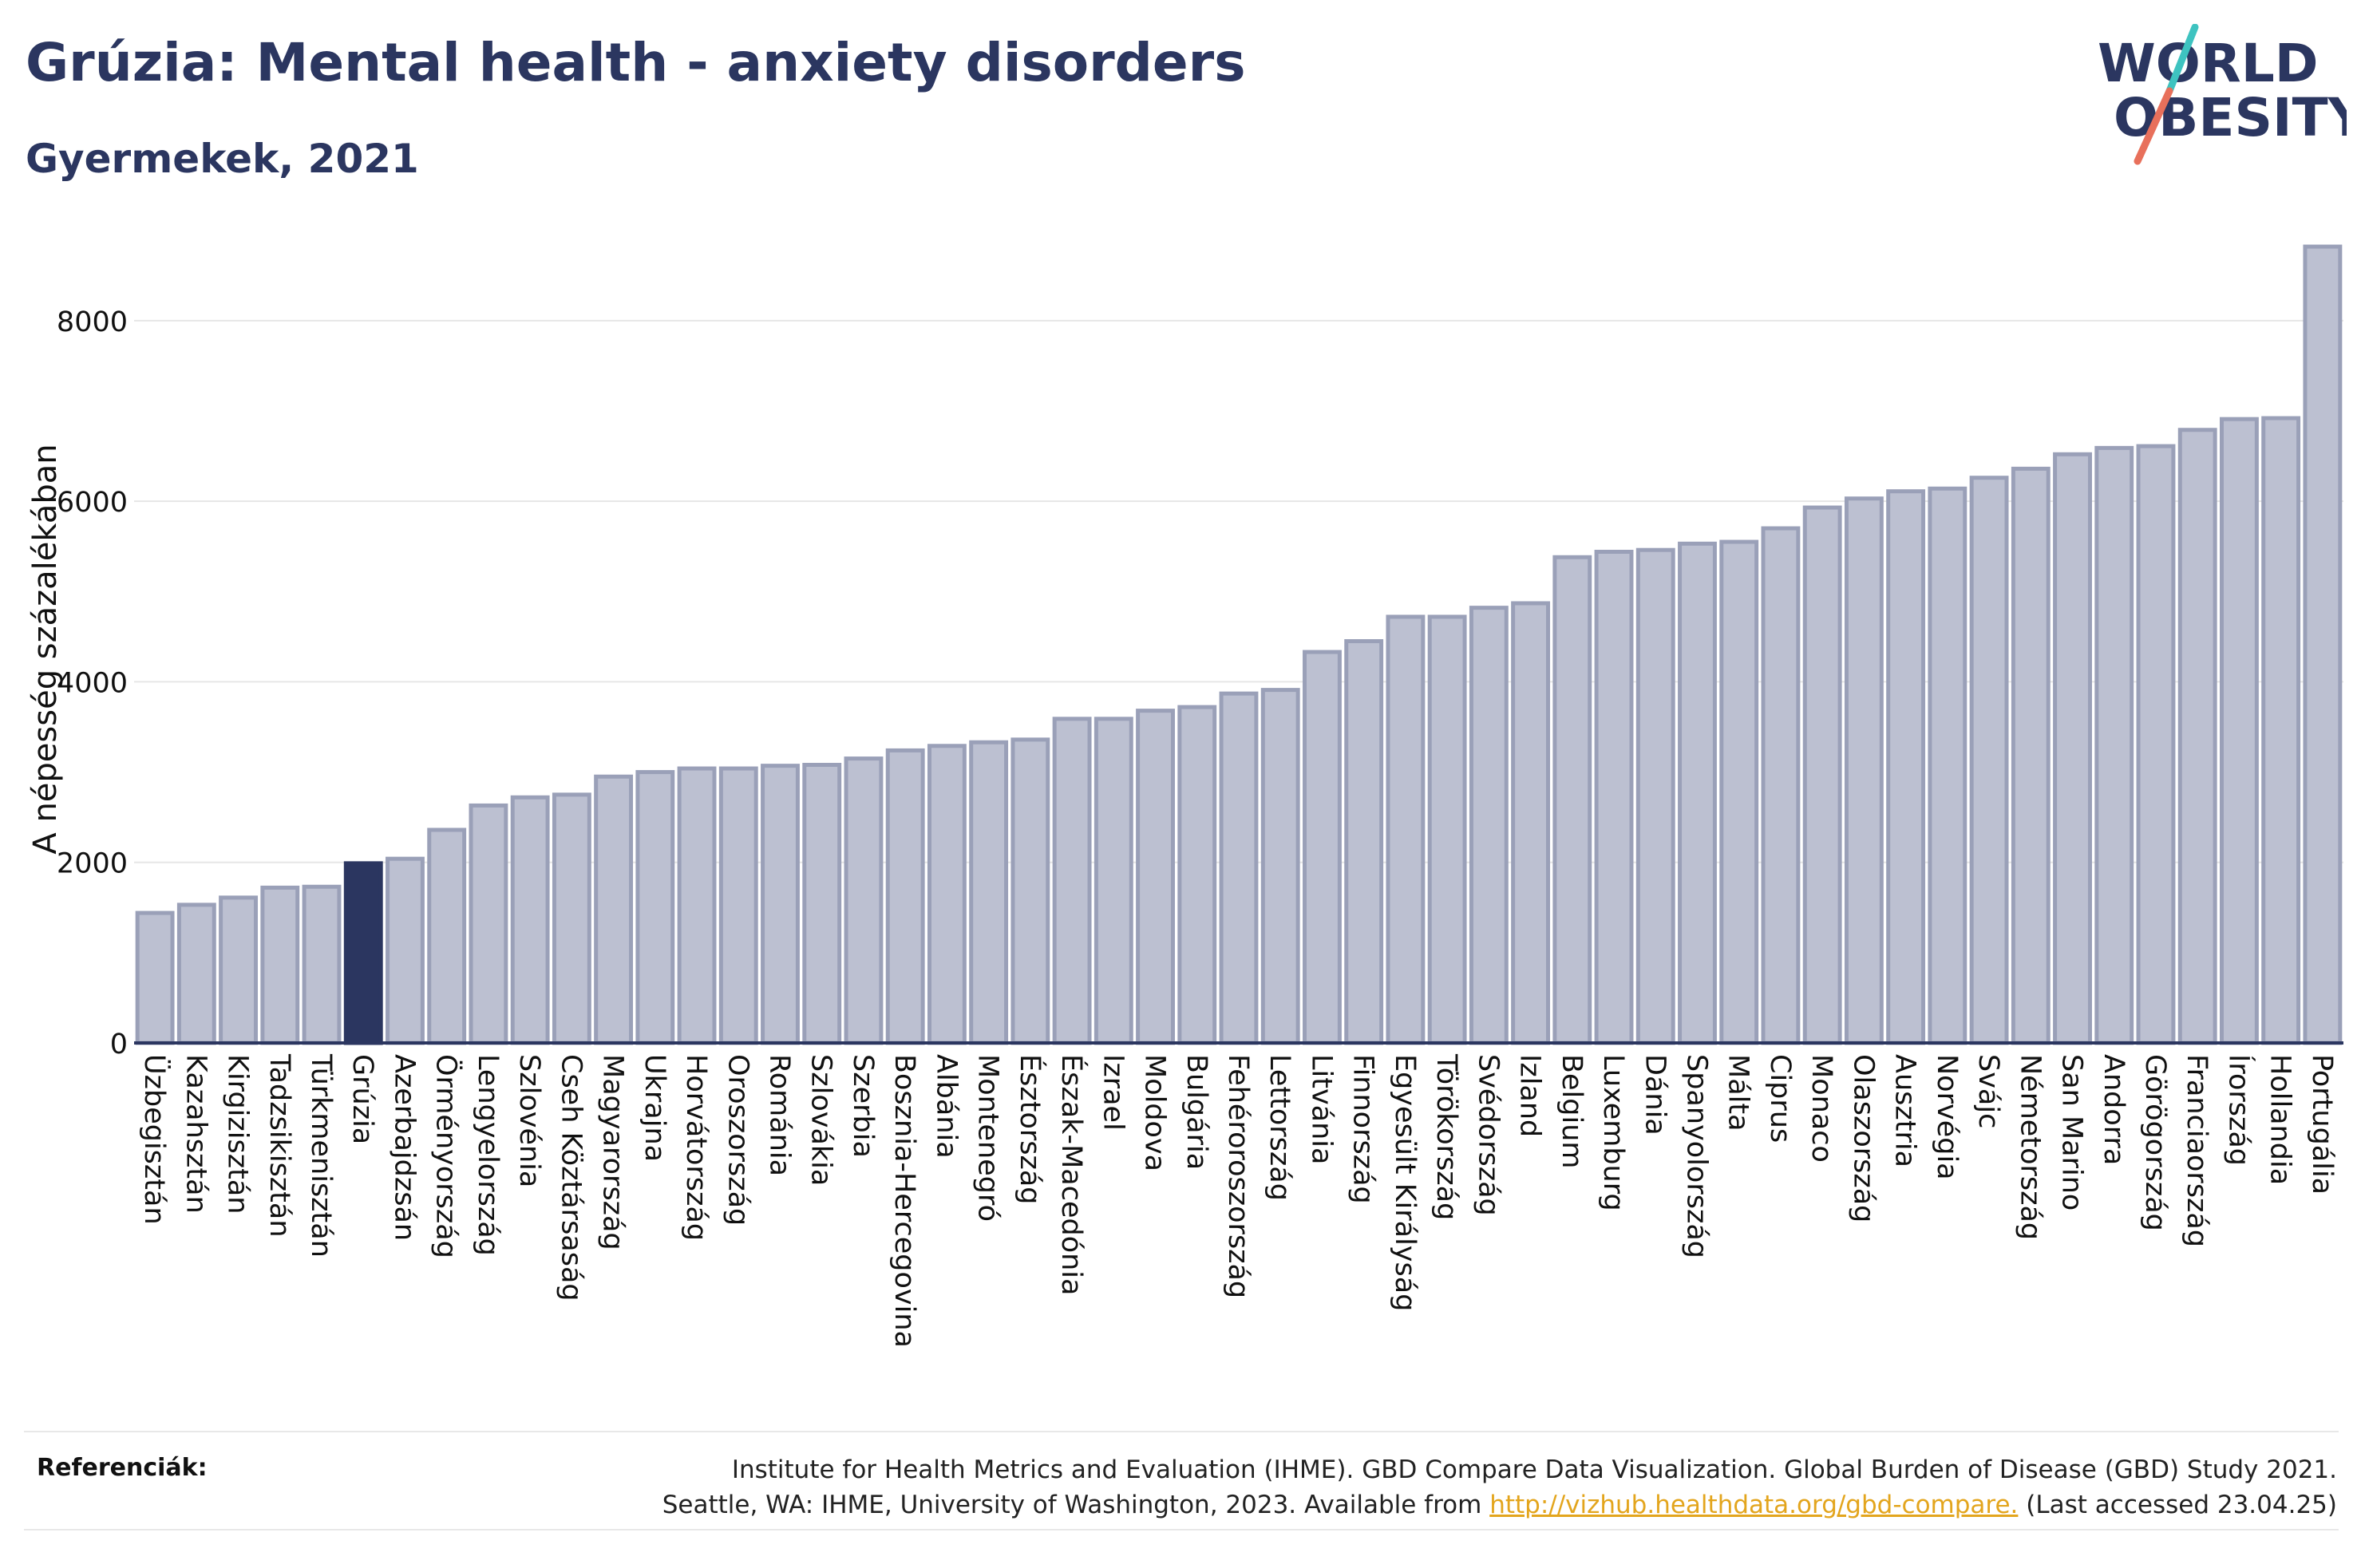 The width and height of the screenshot is (2361, 1568). I want to click on x-tick-label-19: Albánia, so click(946, 1106).